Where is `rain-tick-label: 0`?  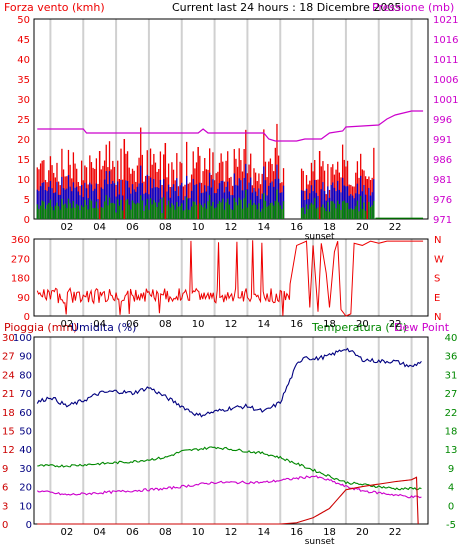
rain-tick-label: 0 is located at coordinates (5, 525).